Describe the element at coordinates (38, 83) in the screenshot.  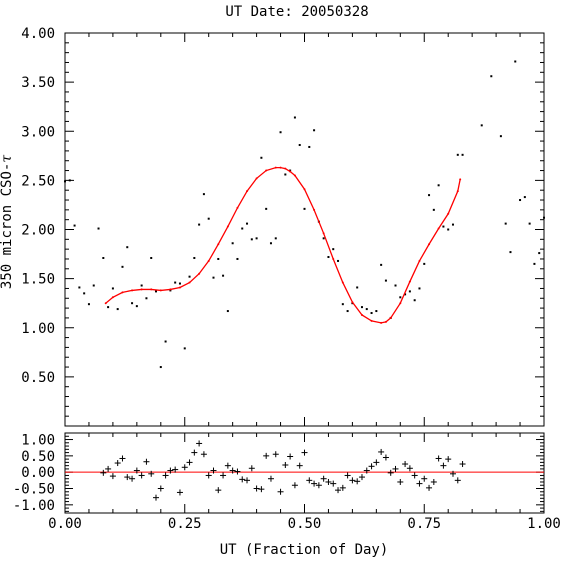
I see `y-tick-label: 3.50` at that location.